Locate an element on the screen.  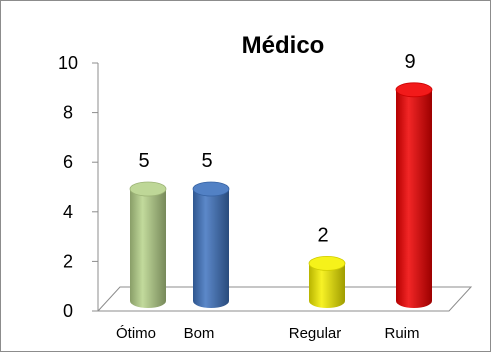
data-label-ruim: 9 is located at coordinates (409, 62).